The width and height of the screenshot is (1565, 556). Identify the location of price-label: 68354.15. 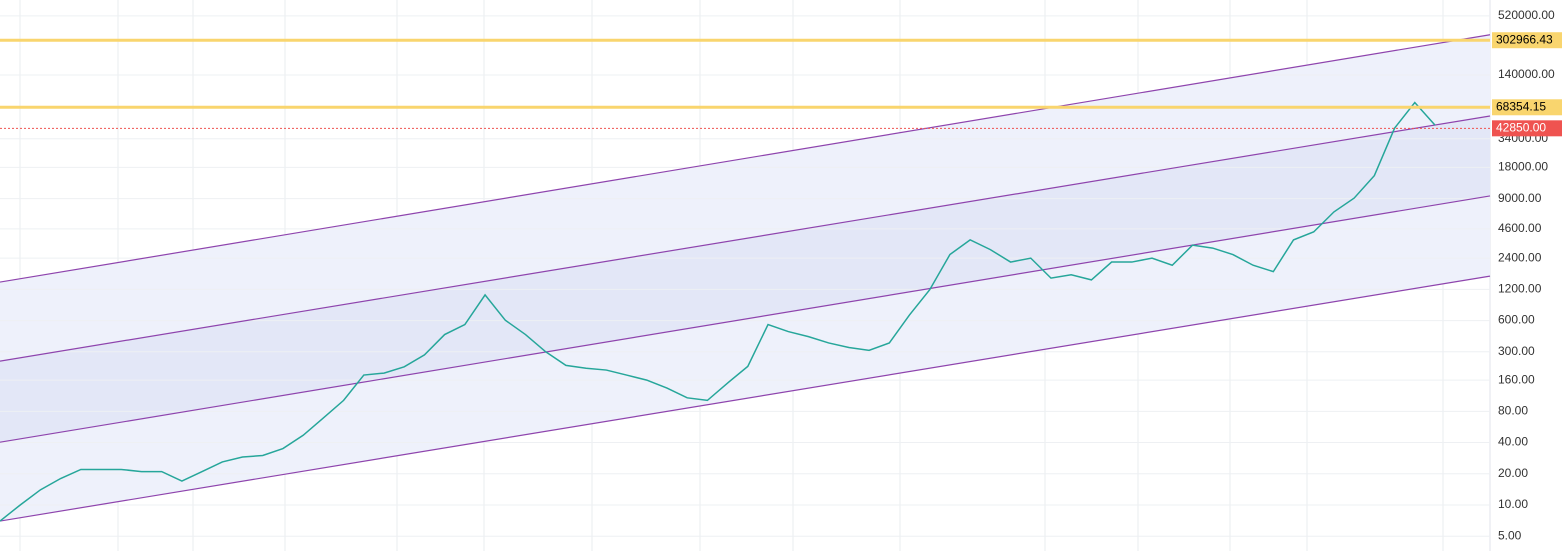
(1521, 106).